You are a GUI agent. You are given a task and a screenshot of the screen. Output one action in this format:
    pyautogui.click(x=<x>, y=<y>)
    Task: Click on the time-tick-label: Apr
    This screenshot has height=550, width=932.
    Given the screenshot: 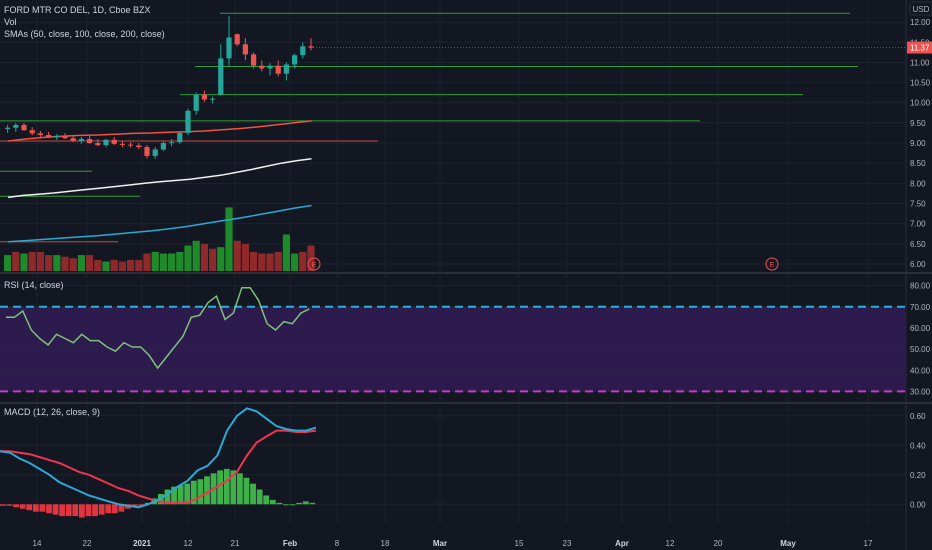 What is the action you would take?
    pyautogui.click(x=622, y=543)
    